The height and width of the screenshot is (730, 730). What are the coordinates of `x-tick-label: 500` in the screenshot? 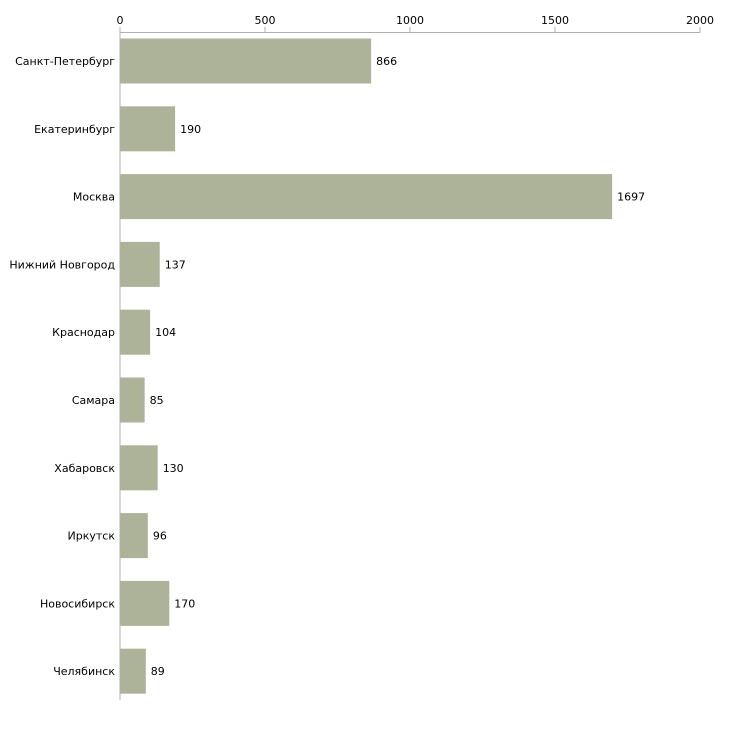 It's located at (265, 20).